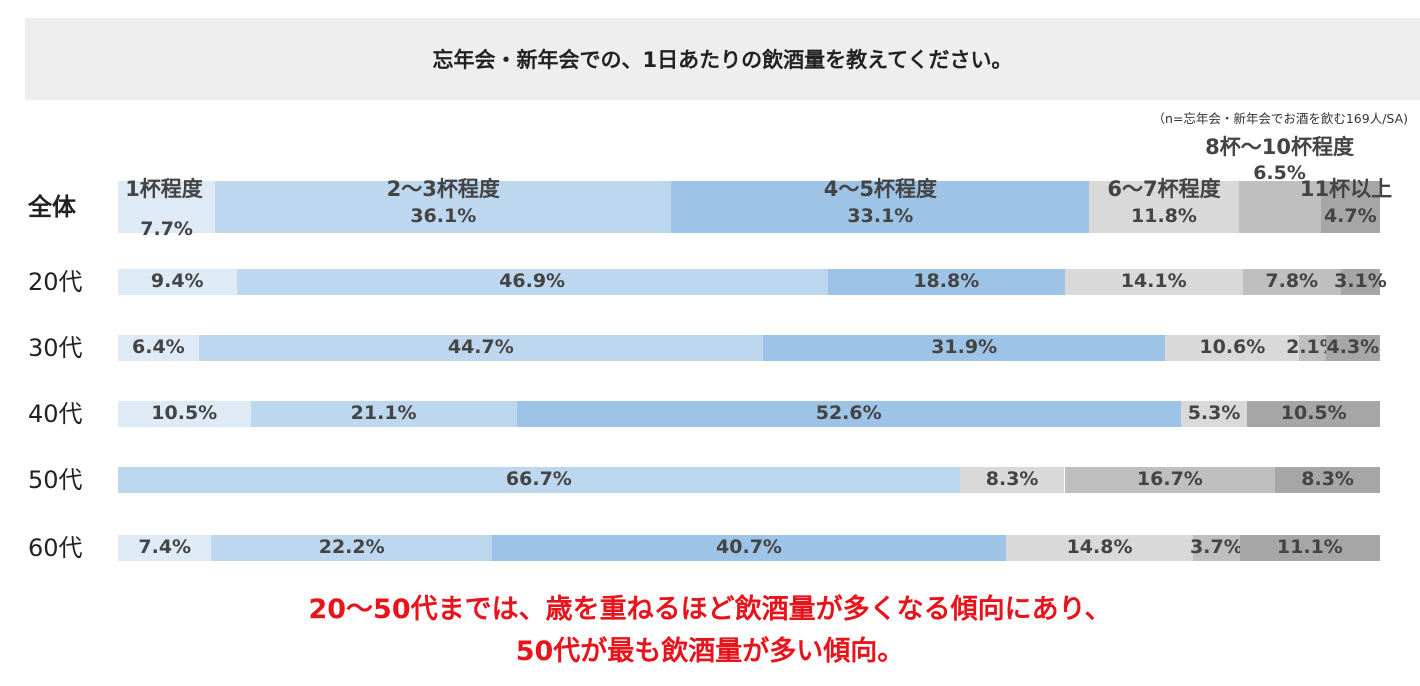 This screenshot has height=686, width=1420. Describe the element at coordinates (443, 189) in the screenshot. I see `category-label-1: 2～3杯程度` at that location.